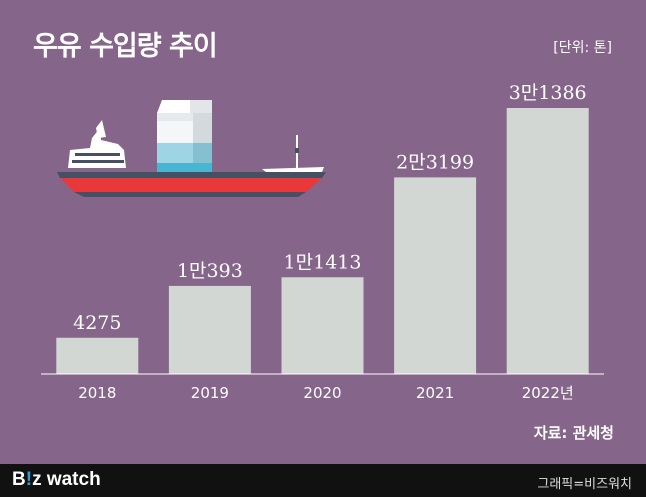 The height and width of the screenshot is (497, 646). What do you see at coordinates (210, 393) in the screenshot?
I see `x-tick-label: 2019` at bounding box center [210, 393].